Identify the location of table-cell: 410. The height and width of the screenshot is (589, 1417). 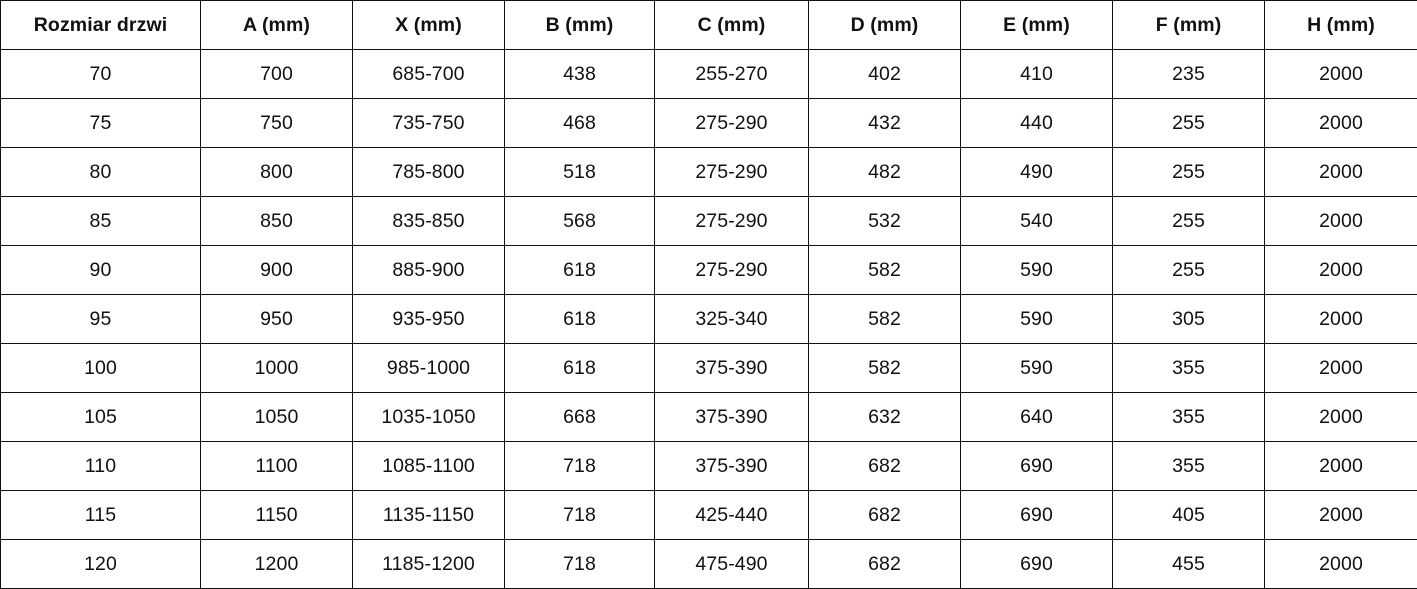
(1037, 74).